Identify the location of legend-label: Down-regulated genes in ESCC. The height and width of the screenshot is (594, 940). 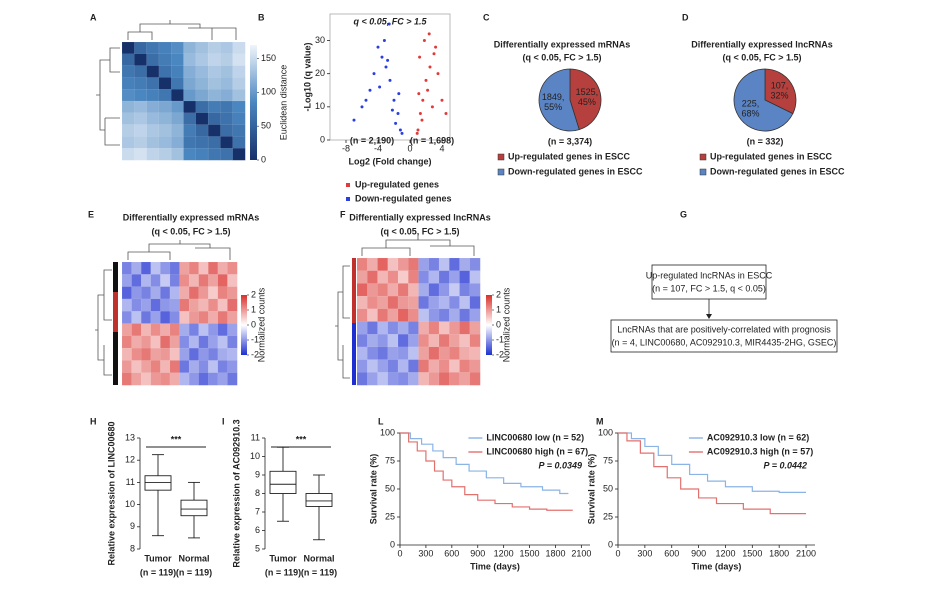
(575, 171).